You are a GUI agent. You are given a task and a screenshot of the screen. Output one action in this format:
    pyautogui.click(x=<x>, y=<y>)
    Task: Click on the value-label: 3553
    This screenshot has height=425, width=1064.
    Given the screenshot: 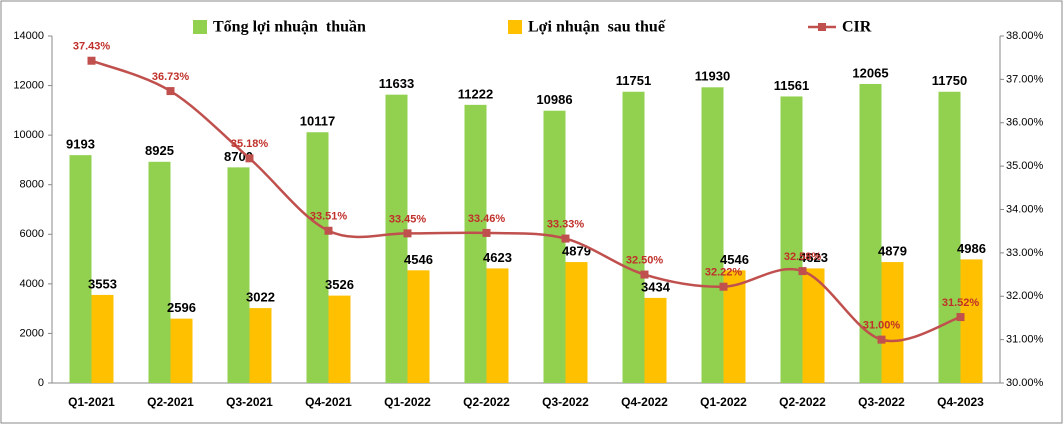 What is the action you would take?
    pyautogui.click(x=102, y=283)
    